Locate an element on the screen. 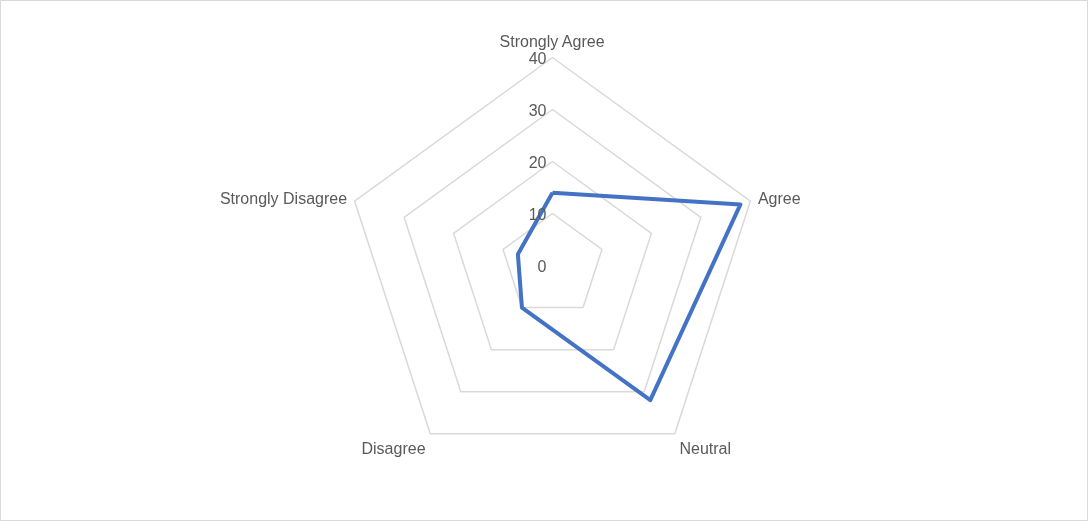 The height and width of the screenshot is (521, 1088). spoke-label: Disagree is located at coordinates (393, 449).